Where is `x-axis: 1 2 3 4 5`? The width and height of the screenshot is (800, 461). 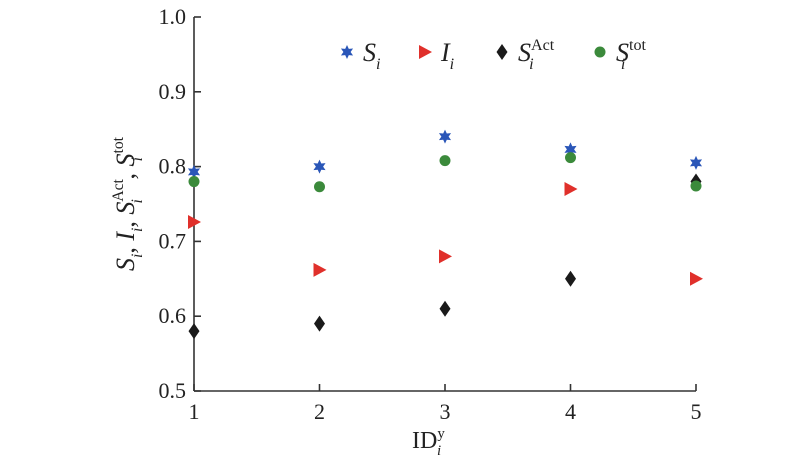
x-axis: 1 2 3 4 5 is located at coordinates (445, 404).